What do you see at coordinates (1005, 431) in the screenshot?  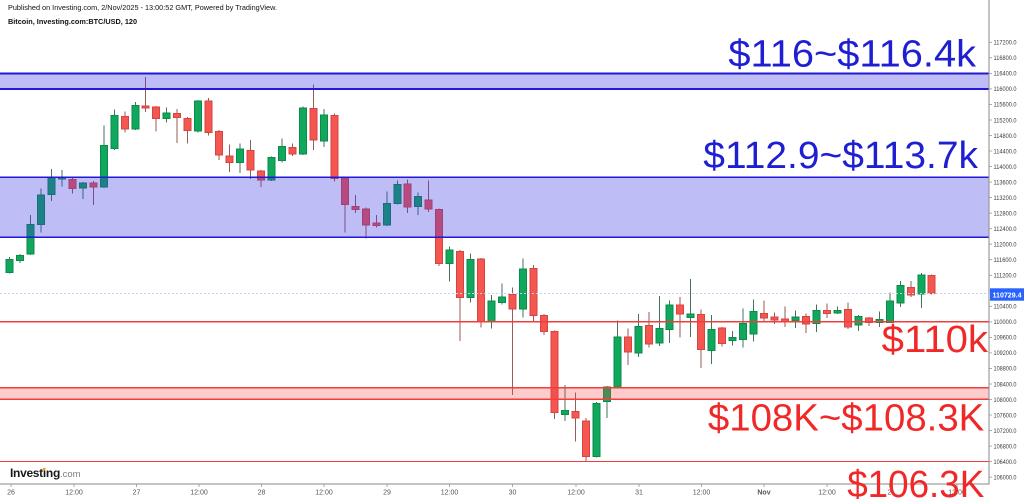 I see `svg-text: 107200.0` at bounding box center [1005, 431].